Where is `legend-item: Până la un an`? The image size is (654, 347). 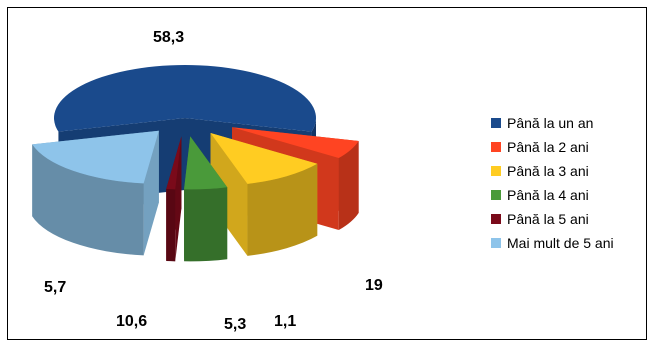
legend-item: Până la un an is located at coordinates (552, 123).